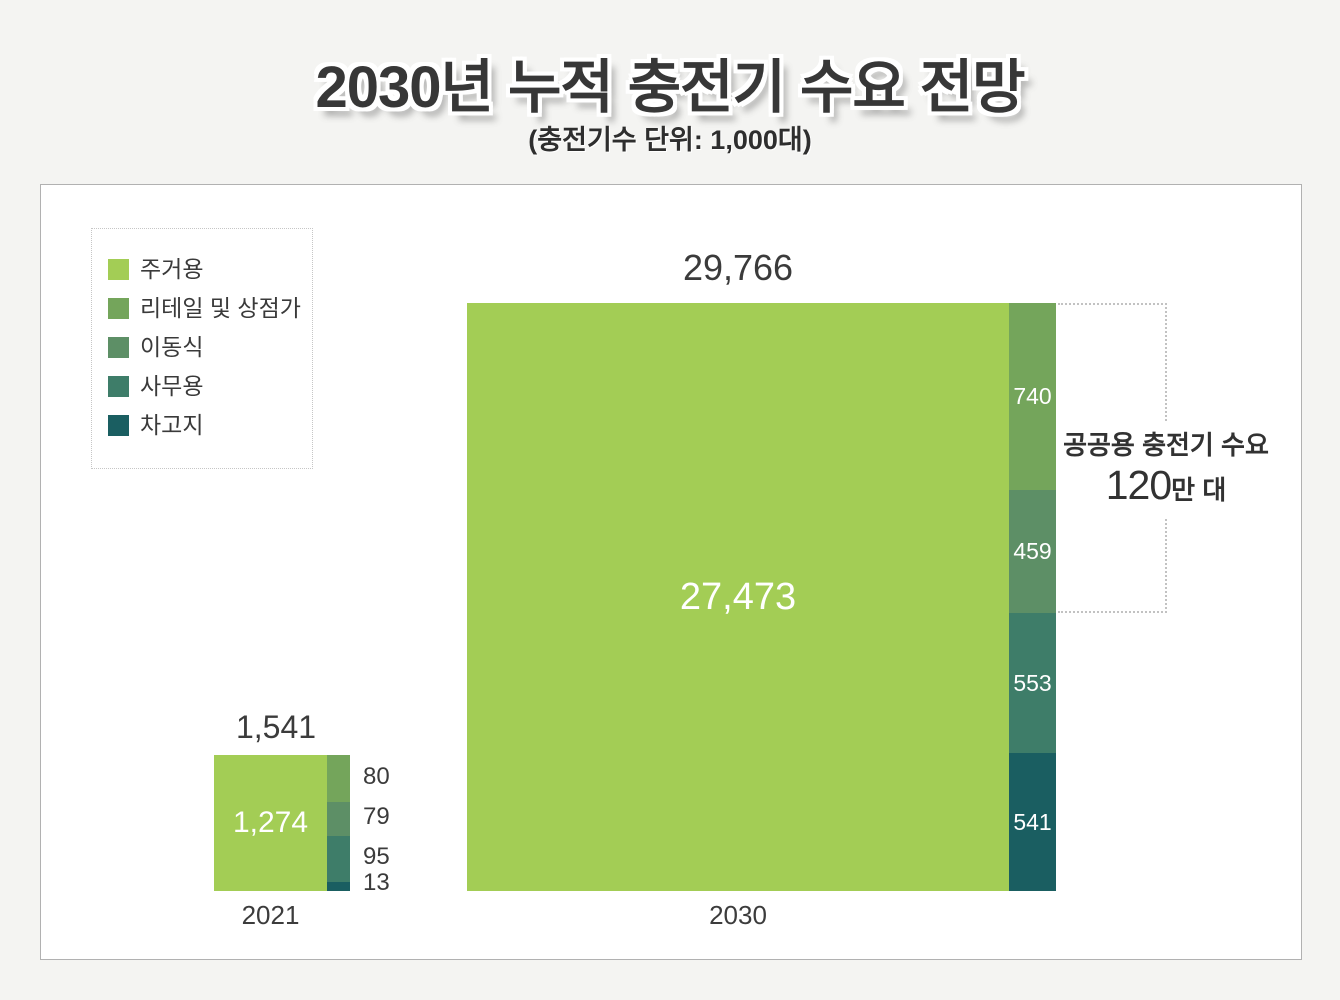  I want to click on segment-2030-office: 553, so click(1032, 683).